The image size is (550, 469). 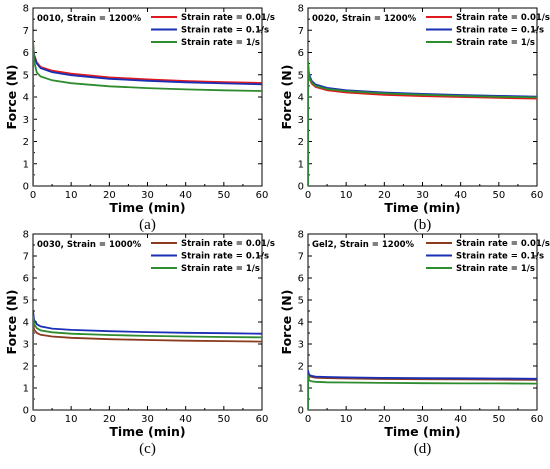 I want to click on panel-caption: (b), so click(x=423, y=225).